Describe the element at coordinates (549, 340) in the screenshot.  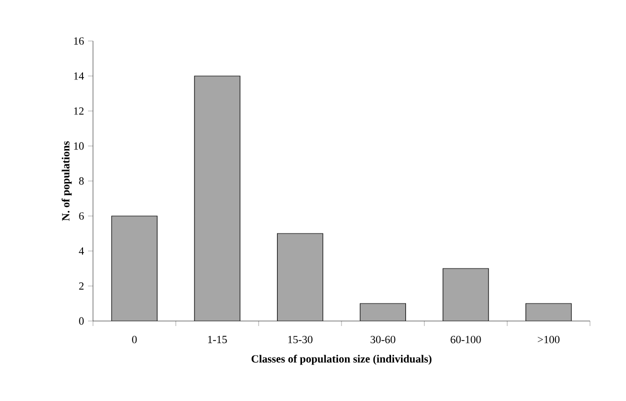
I see `x-tick-label: >100` at that location.